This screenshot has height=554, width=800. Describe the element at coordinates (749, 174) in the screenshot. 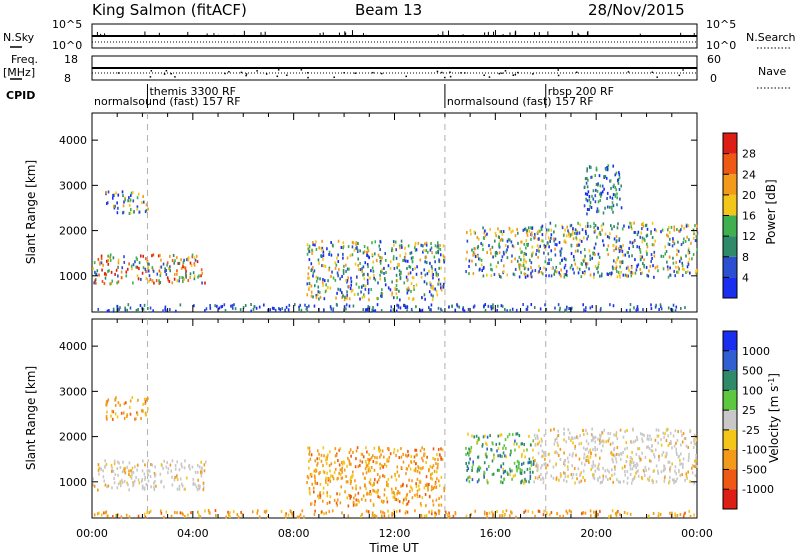

I see `power-colorbar-tick-label: 24` at that location.